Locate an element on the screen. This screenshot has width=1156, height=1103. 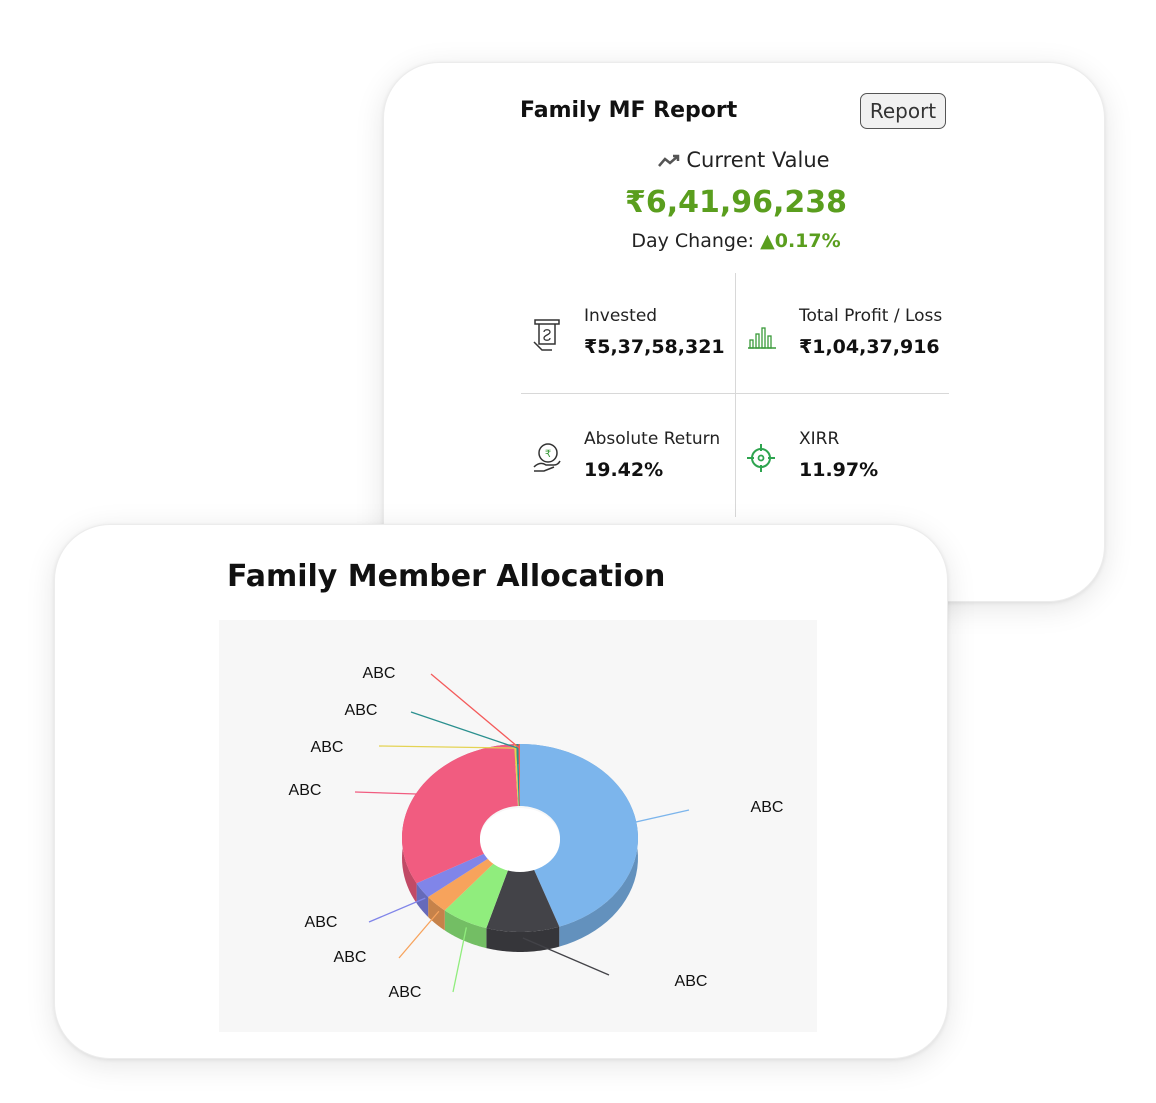
donut-top is located at coordinates (520, 838).